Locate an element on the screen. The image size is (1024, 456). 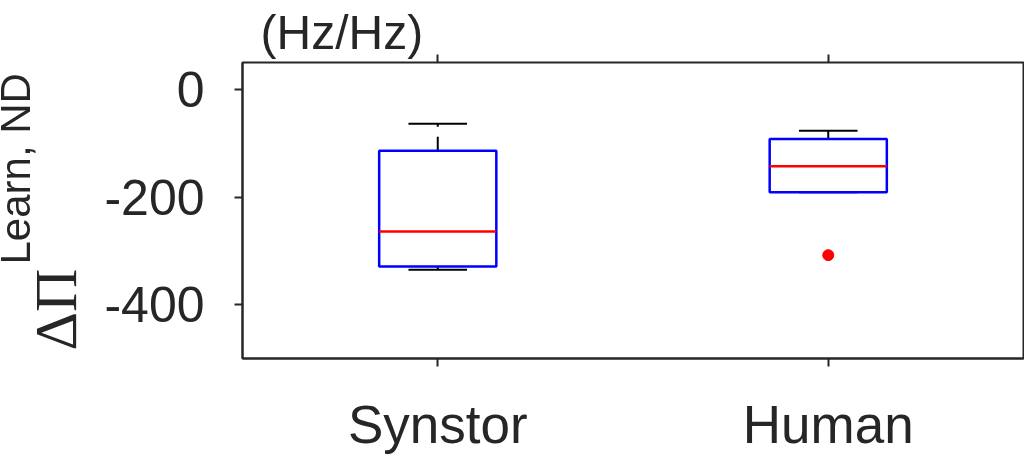
y-tick-label: -400 is located at coordinates (154, 305).